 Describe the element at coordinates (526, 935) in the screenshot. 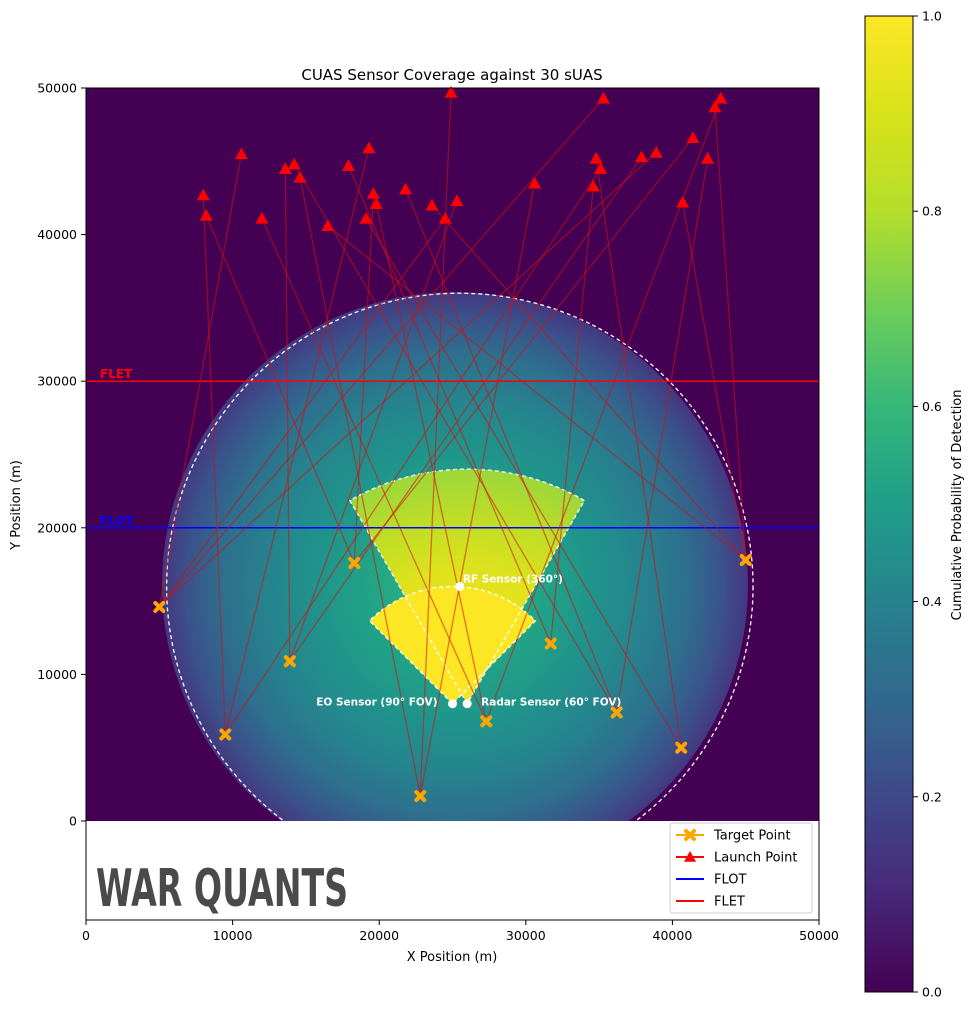

I see `x-tick-label: 30000` at that location.